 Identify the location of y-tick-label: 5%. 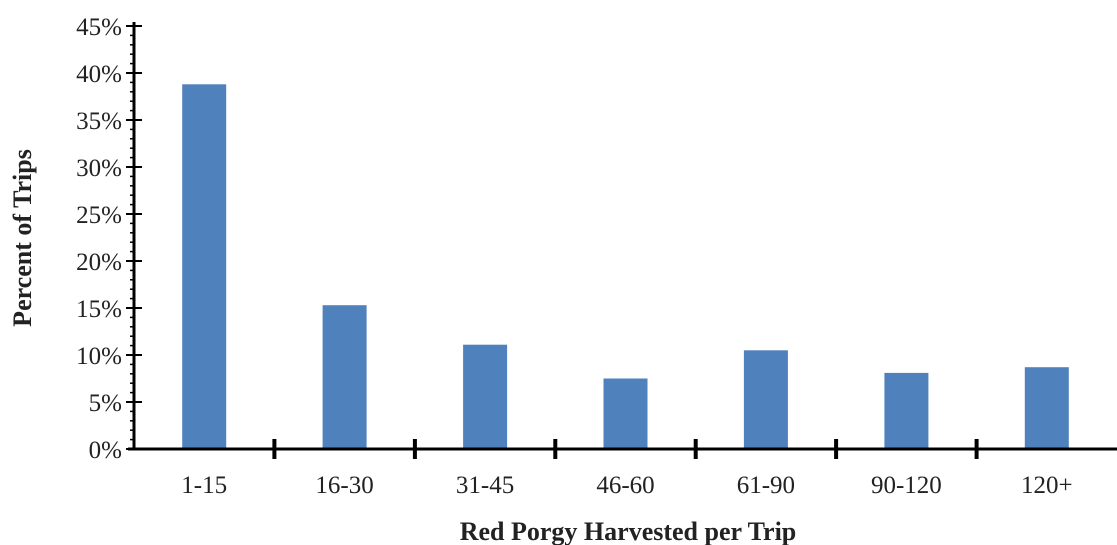
(105, 403).